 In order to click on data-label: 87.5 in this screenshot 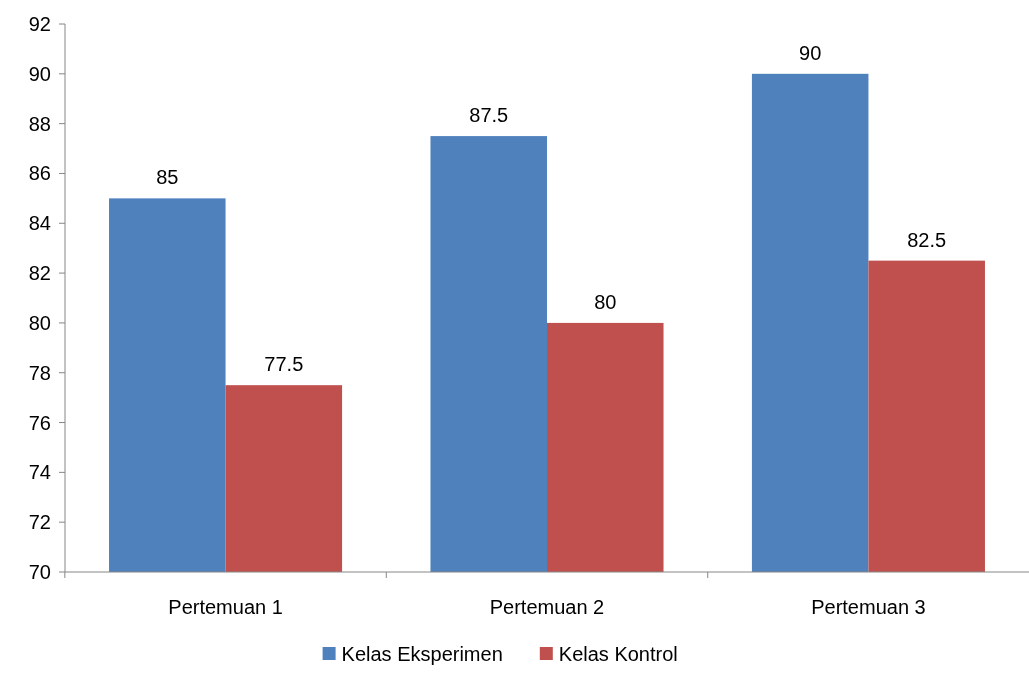, I will do `click(489, 115)`.